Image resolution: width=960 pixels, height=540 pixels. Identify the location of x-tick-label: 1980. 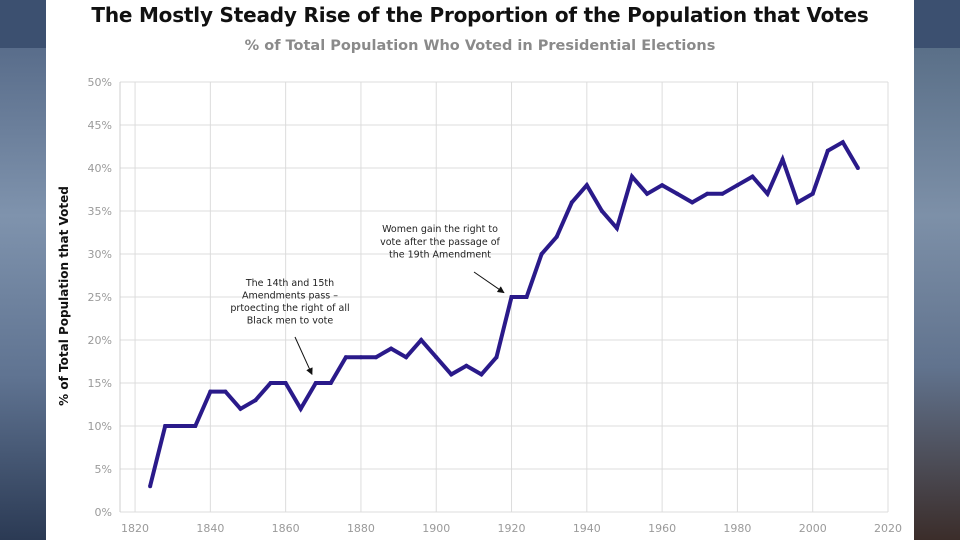
(737, 528).